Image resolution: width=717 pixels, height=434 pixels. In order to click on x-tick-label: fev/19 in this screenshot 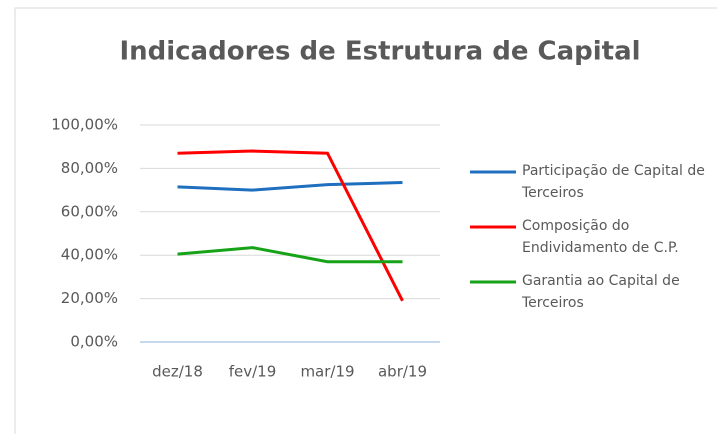, I will do `click(253, 372)`.